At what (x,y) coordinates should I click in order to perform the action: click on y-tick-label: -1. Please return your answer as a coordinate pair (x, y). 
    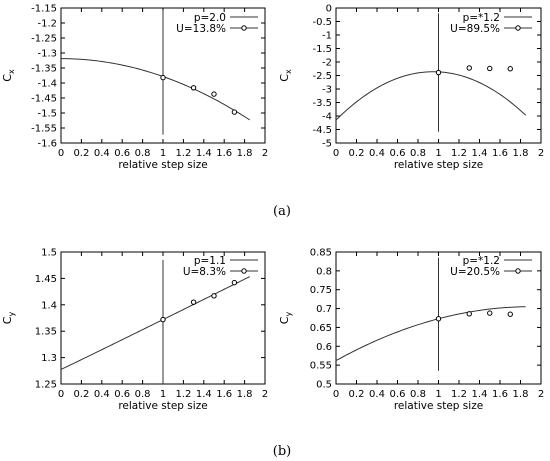
    Looking at the image, I should click on (327, 36).